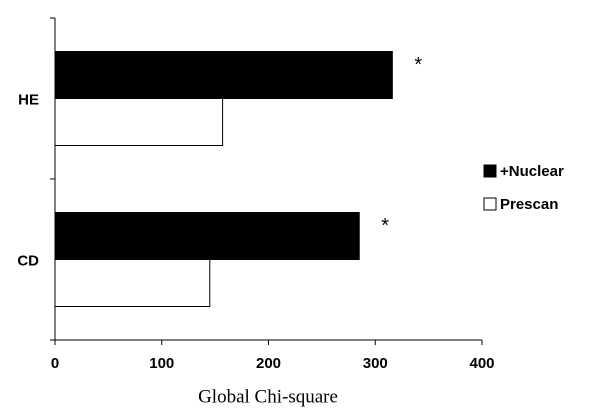  Describe the element at coordinates (481, 363) in the screenshot. I see `x-tick-label: 400` at that location.